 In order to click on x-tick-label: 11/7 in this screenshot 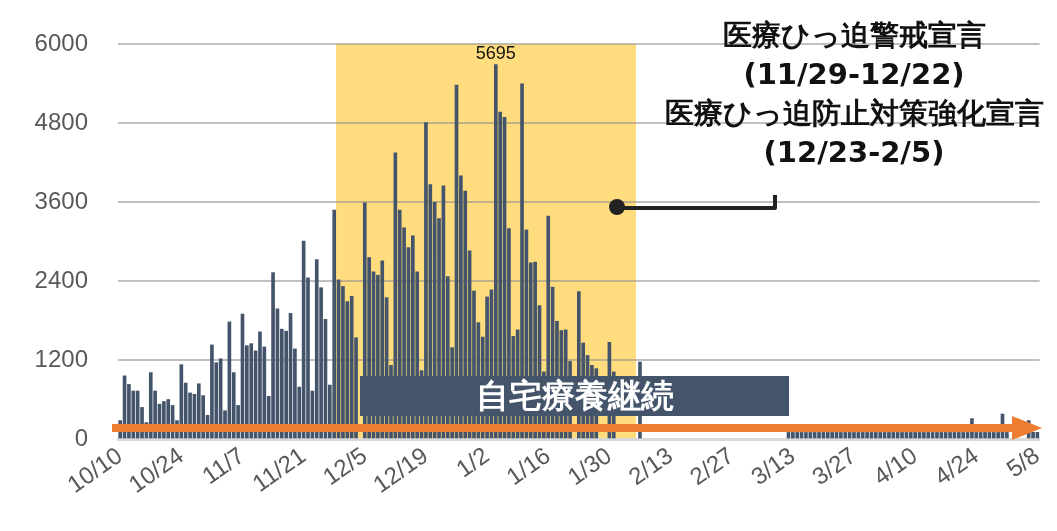, I will do `click(223, 465)`.